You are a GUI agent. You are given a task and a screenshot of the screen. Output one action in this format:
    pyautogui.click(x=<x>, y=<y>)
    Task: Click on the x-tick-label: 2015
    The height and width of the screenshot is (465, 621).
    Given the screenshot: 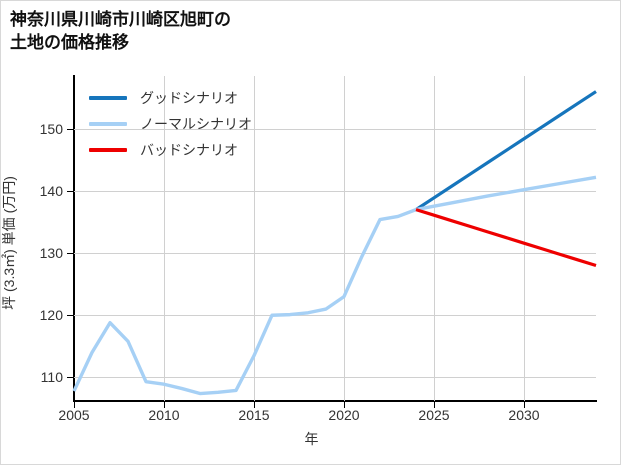 What is the action you would take?
    pyautogui.click(x=254, y=415)
    